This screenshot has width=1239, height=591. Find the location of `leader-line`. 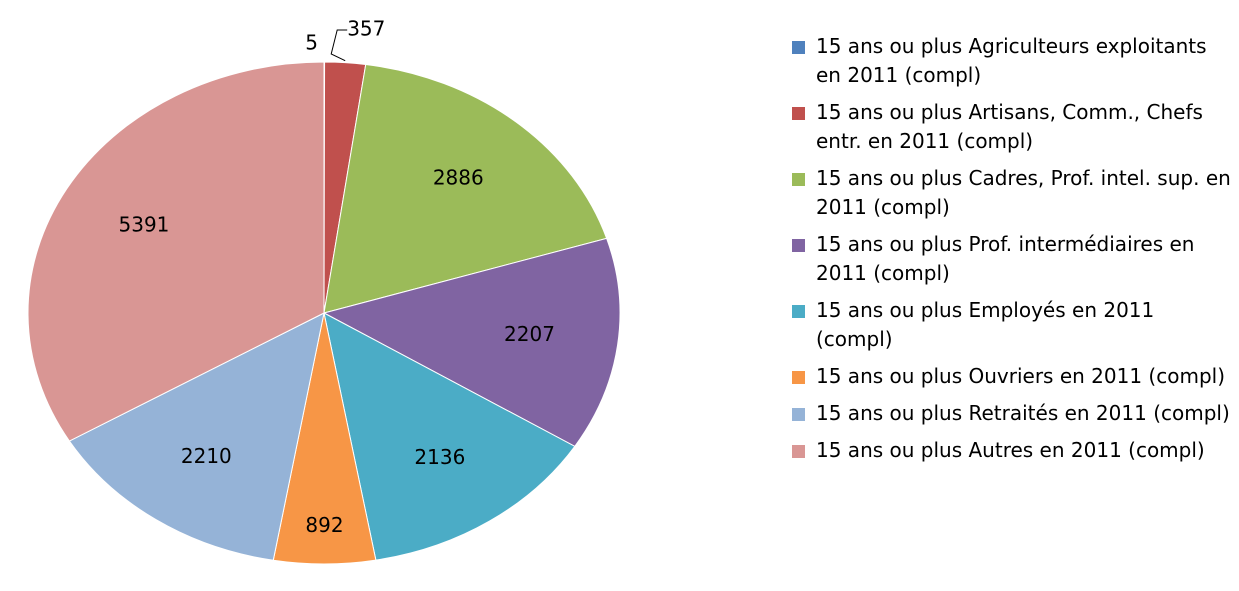

leader-line is located at coordinates (339, 45).